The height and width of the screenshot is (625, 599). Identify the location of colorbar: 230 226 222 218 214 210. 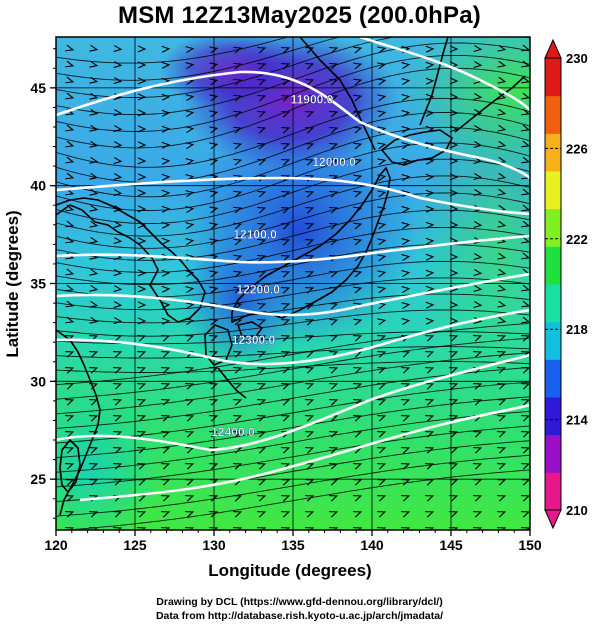
(566, 284).